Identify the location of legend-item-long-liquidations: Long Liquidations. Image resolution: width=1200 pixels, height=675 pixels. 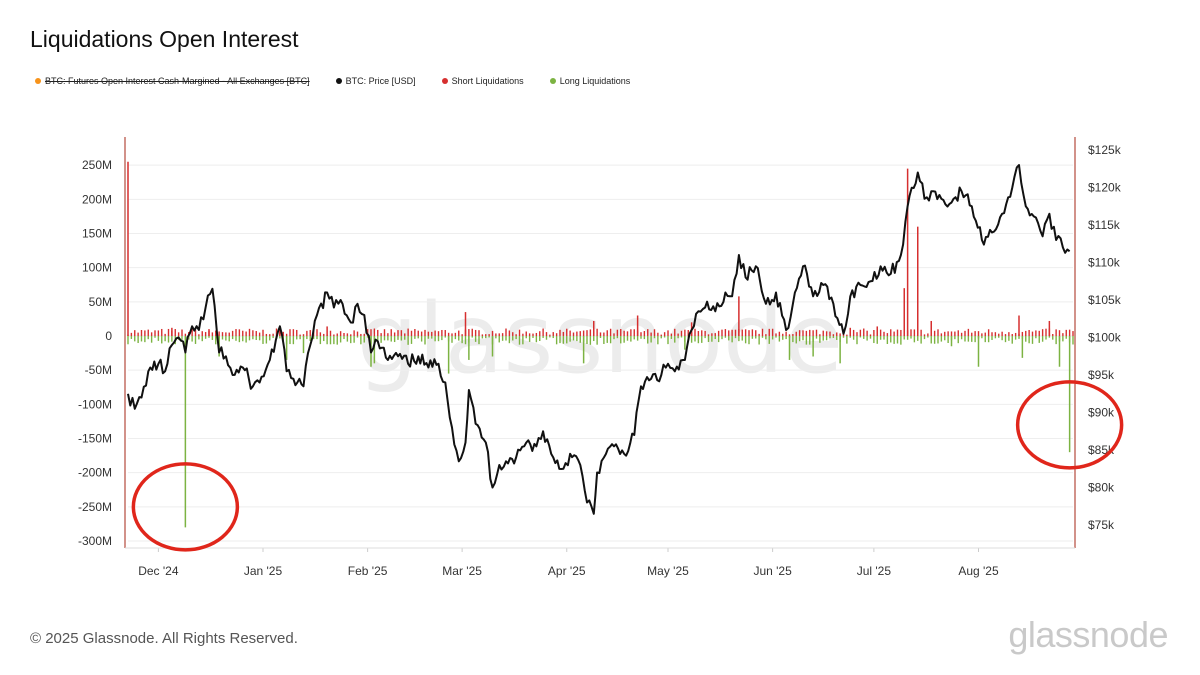
(590, 81).